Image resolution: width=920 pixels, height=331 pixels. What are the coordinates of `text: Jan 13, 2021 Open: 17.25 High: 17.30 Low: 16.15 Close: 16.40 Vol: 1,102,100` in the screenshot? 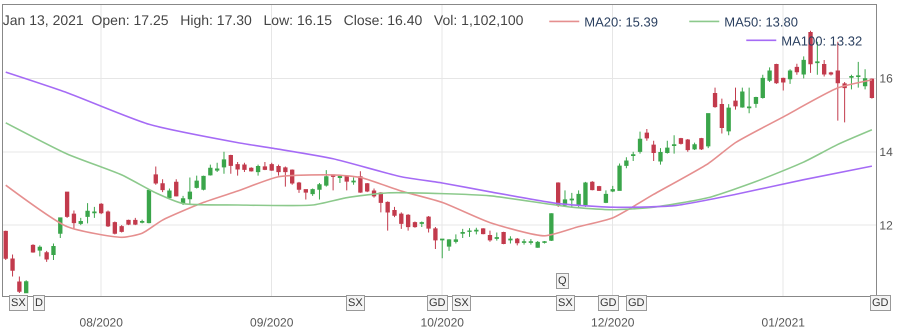 It's located at (263, 20).